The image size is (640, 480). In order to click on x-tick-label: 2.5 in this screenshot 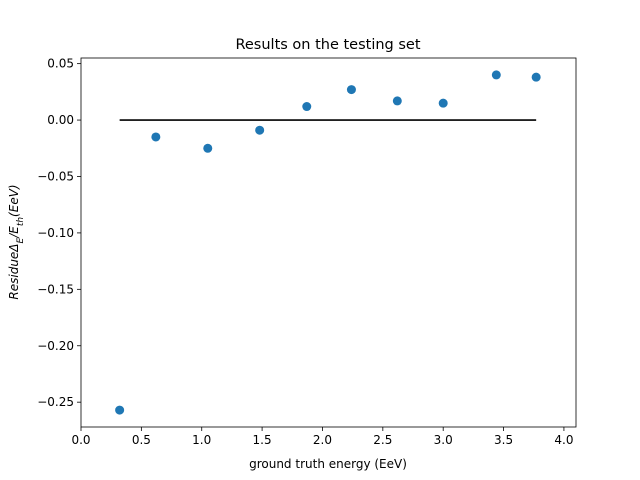, I will do `click(382, 440)`.